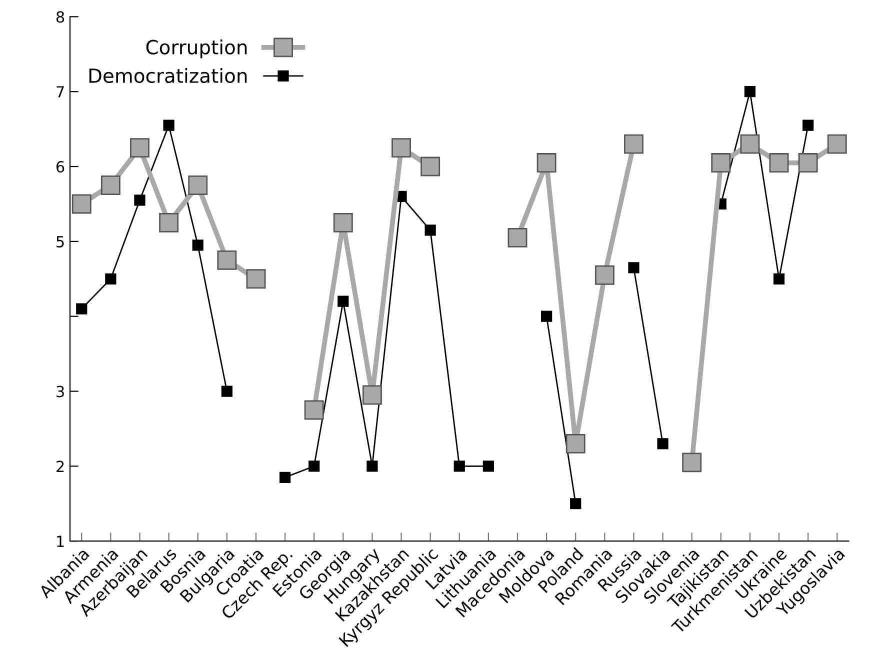 The width and height of the screenshot is (875, 668). What do you see at coordinates (168, 76) in the screenshot?
I see `legend-label: Democratization` at bounding box center [168, 76].